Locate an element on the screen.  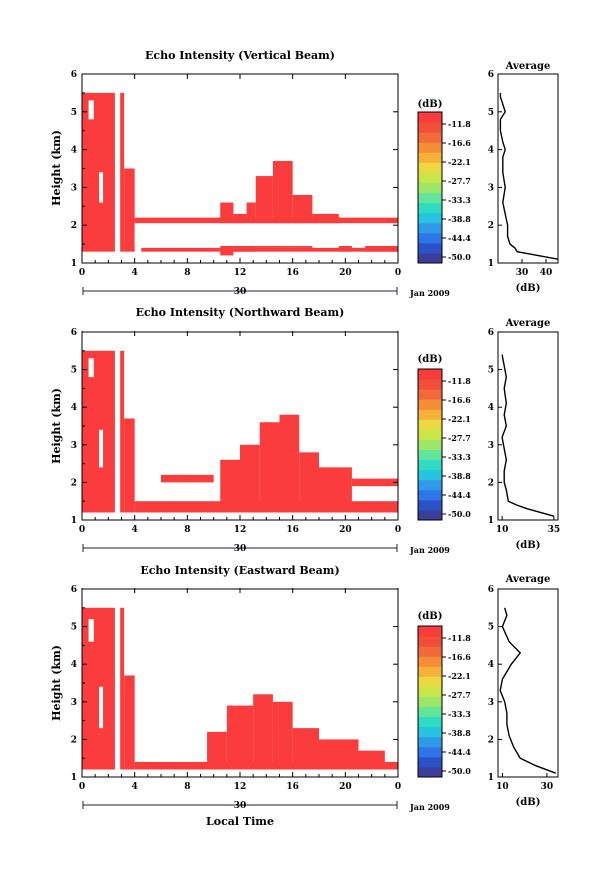
x-tick-label: 0 is located at coordinates (398, 787).